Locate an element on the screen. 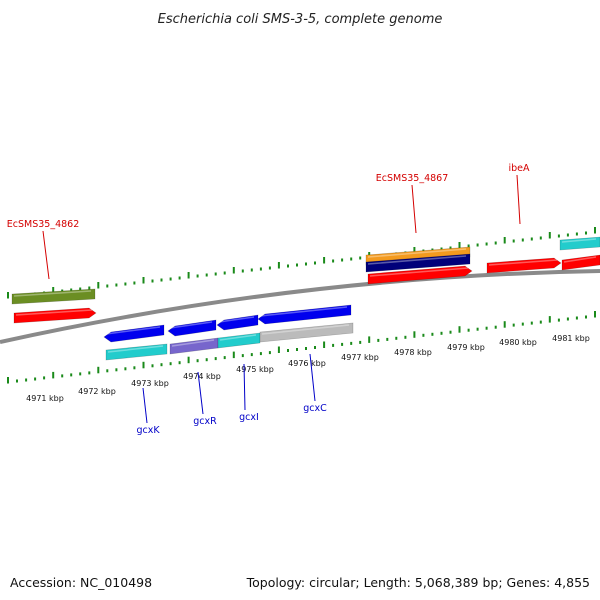 This screenshot has height=600, width=600. scale-label: 4980 kbp is located at coordinates (518, 342).